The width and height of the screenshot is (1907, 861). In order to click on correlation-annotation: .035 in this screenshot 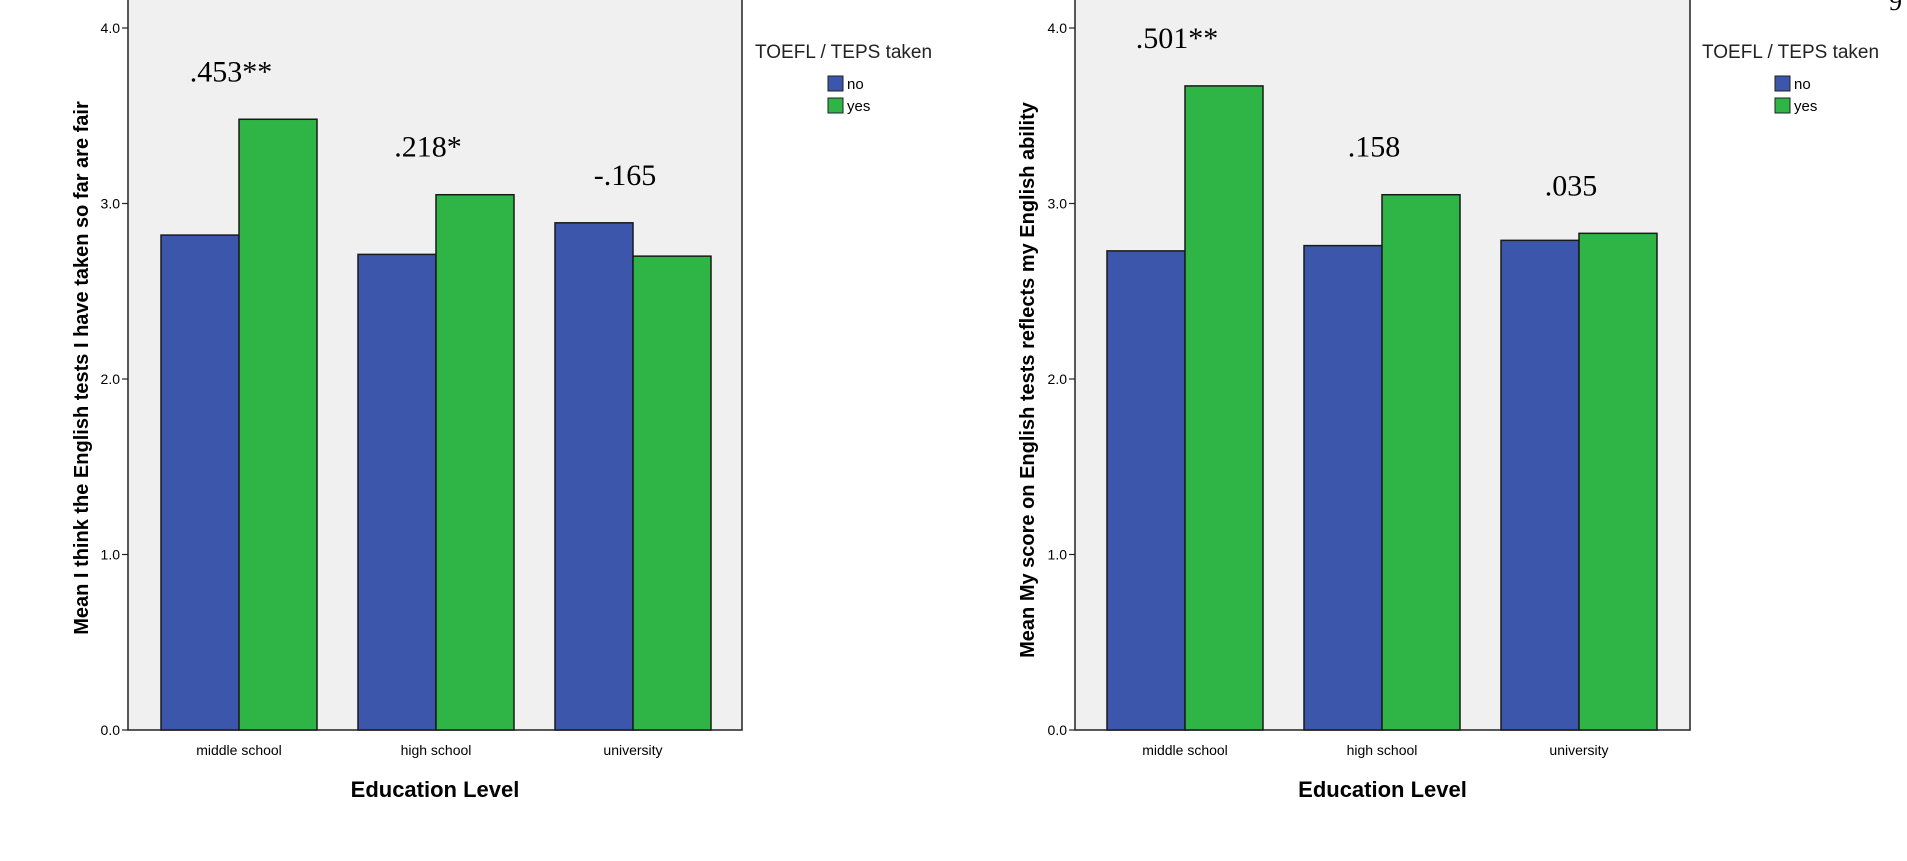, I will do `click(1571, 185)`.